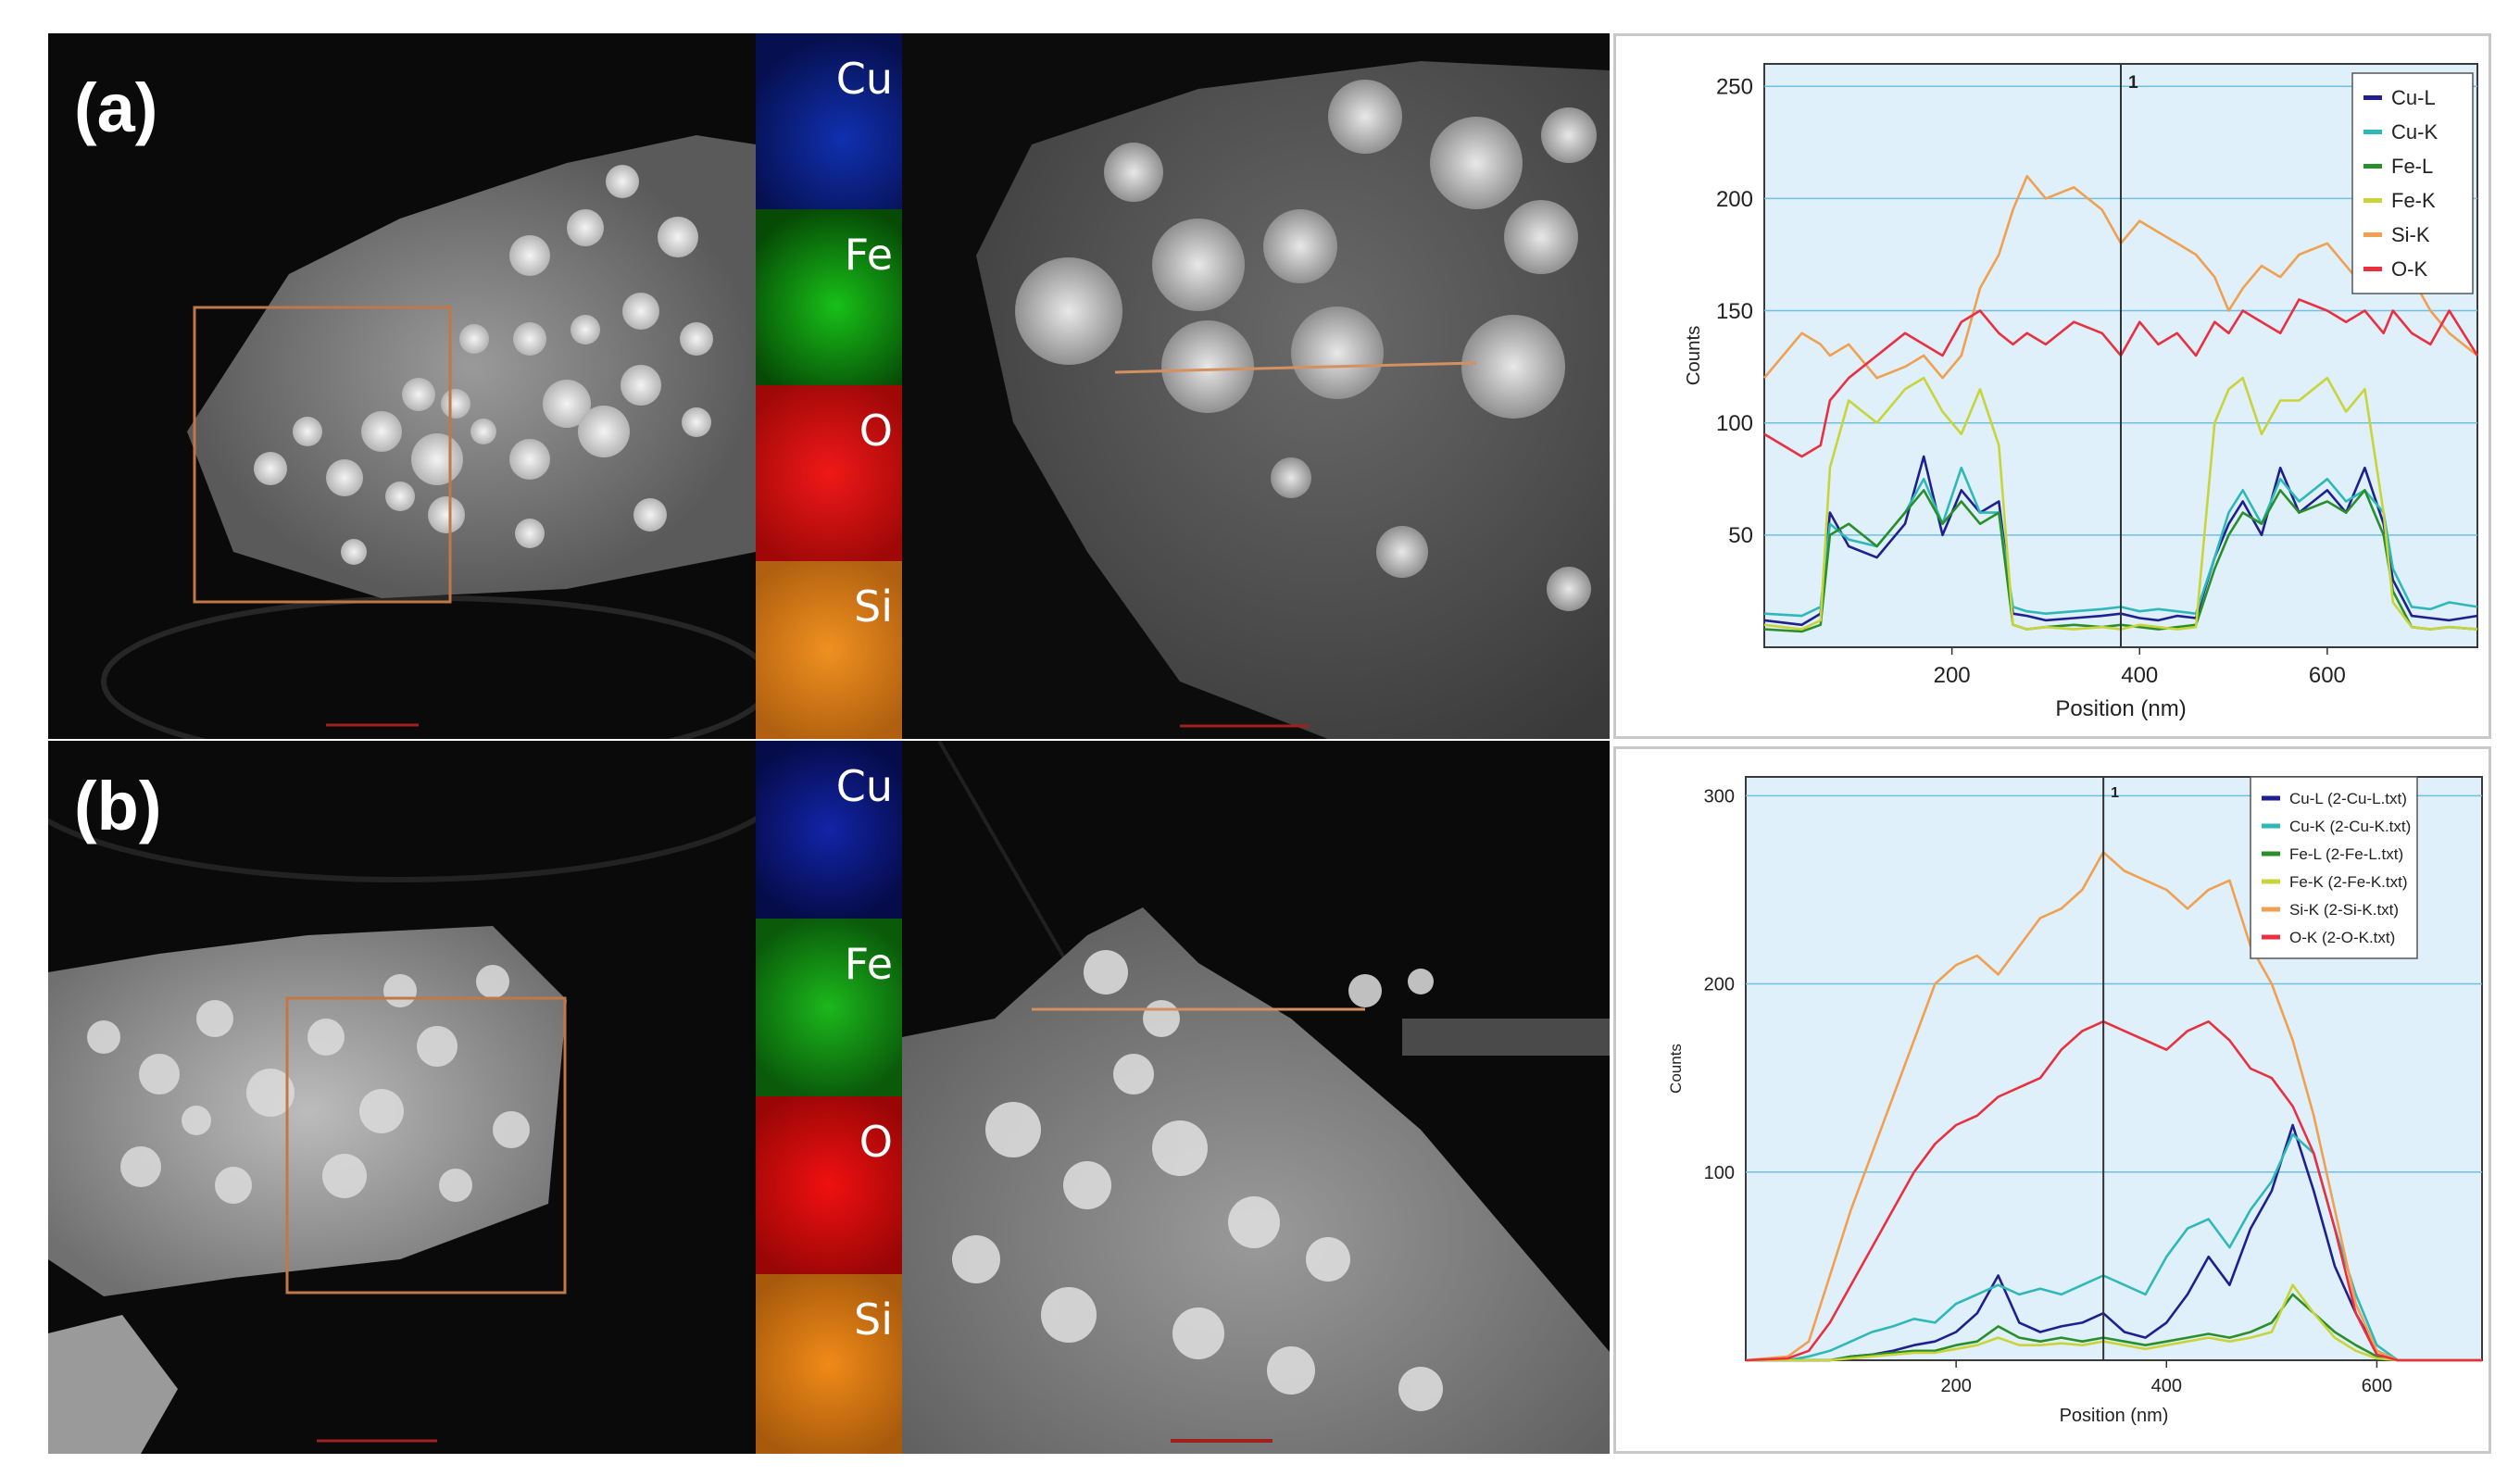 This screenshot has height=1476, width=2520. Describe the element at coordinates (2414, 132) in the screenshot. I see `chart-a-legend-entry: Cu-K` at that location.